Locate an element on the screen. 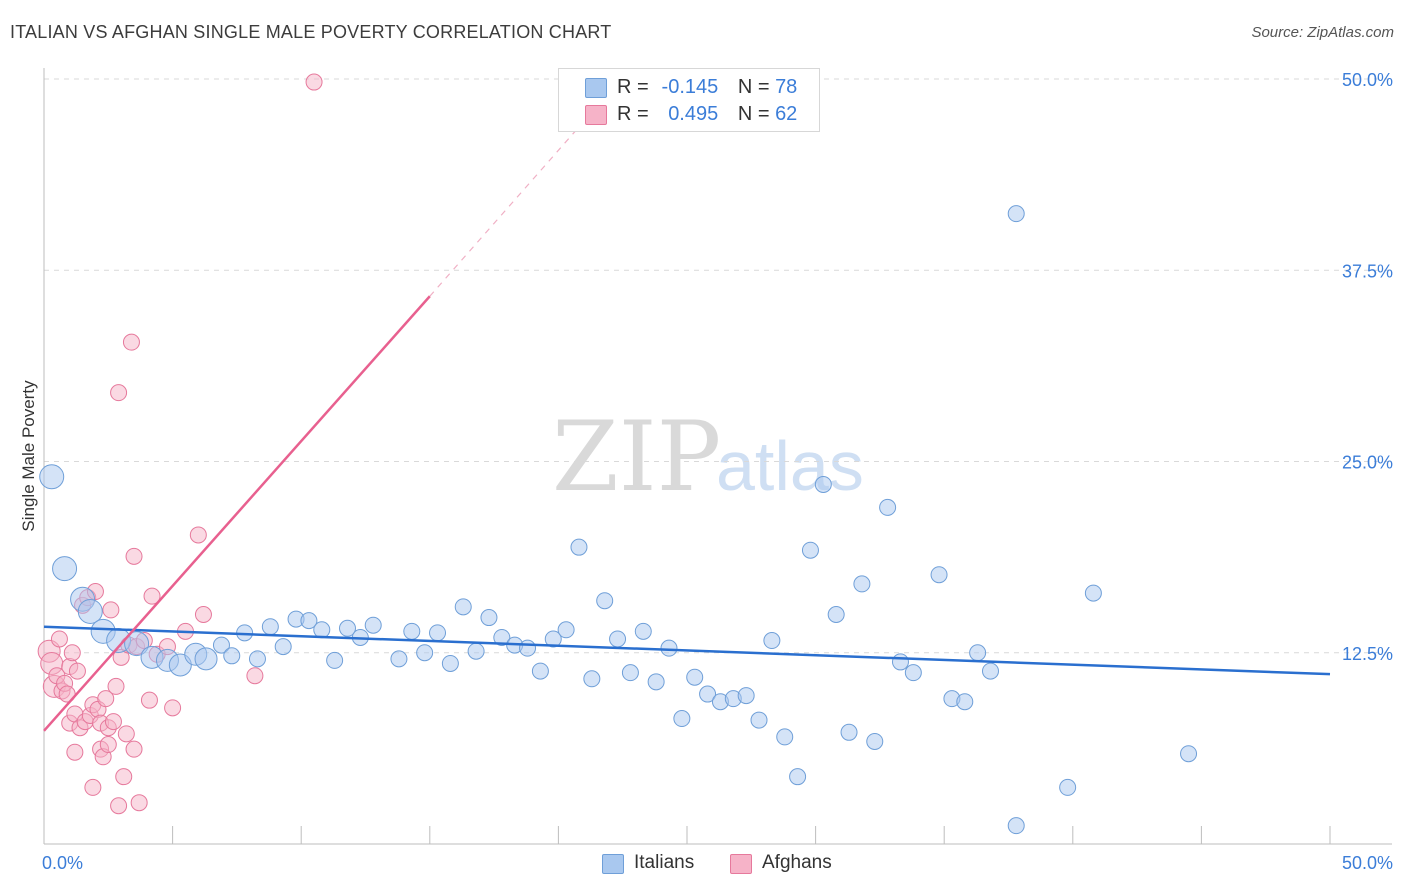  y-axis-label: Single Male Poverty is located at coordinates (28, 456).